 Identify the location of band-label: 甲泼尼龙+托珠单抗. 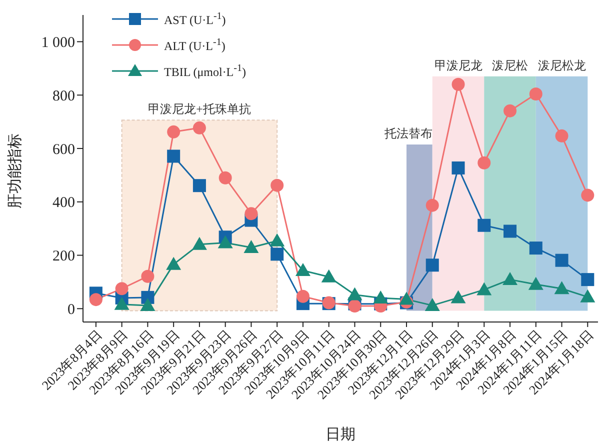
(199, 109).